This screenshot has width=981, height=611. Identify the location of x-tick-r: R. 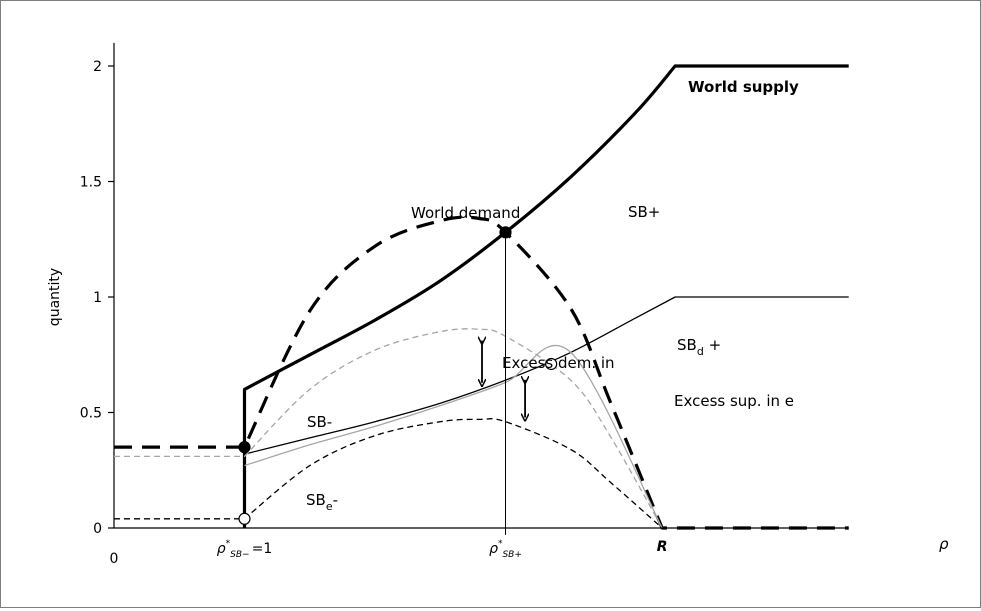
(662, 547).